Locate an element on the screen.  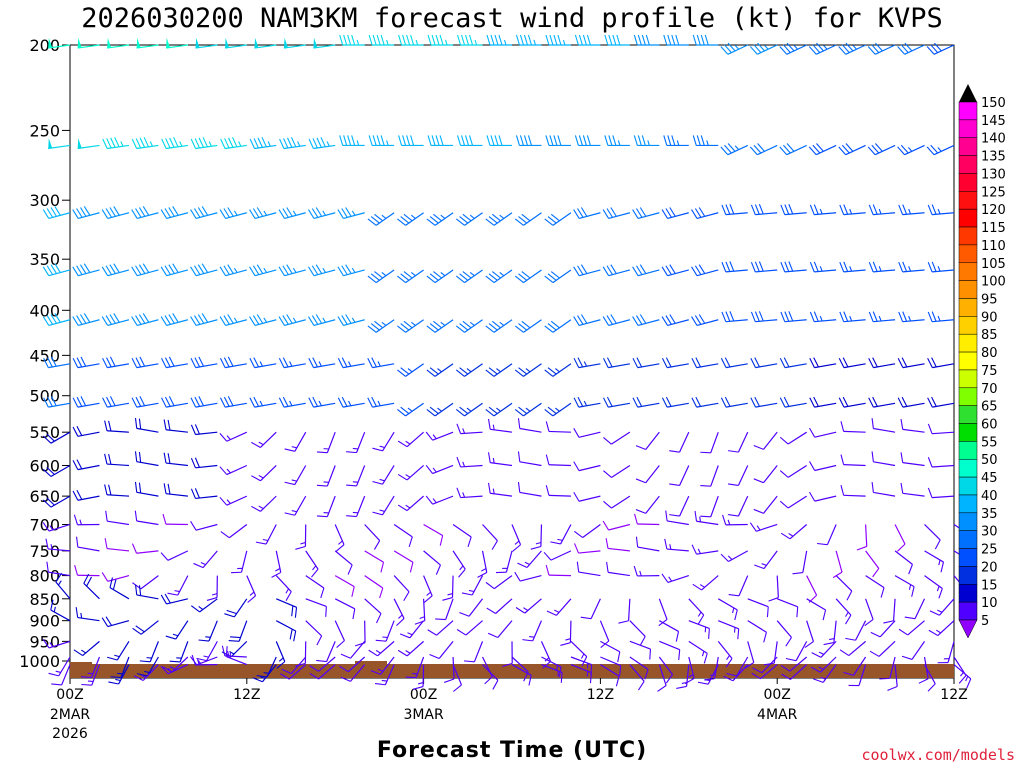
colorbar-label: 130 is located at coordinates (993, 174).